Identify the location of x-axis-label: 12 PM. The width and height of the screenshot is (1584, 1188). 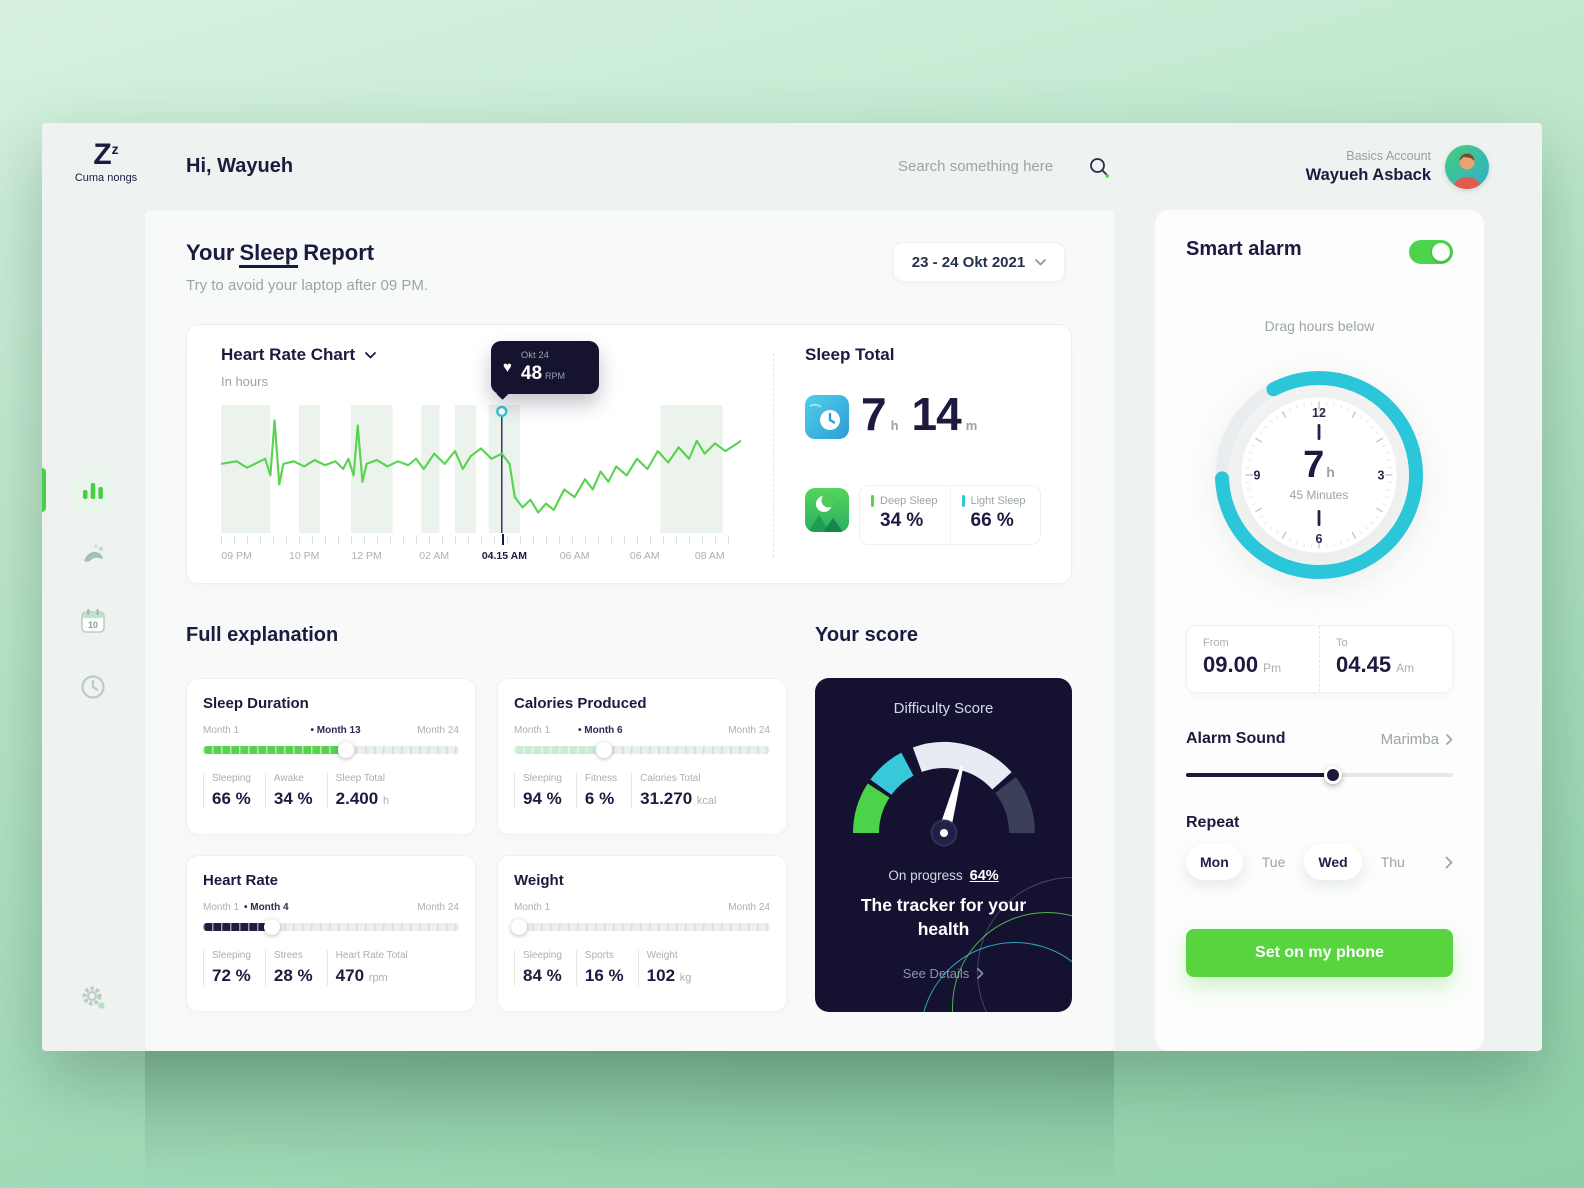
(366, 556).